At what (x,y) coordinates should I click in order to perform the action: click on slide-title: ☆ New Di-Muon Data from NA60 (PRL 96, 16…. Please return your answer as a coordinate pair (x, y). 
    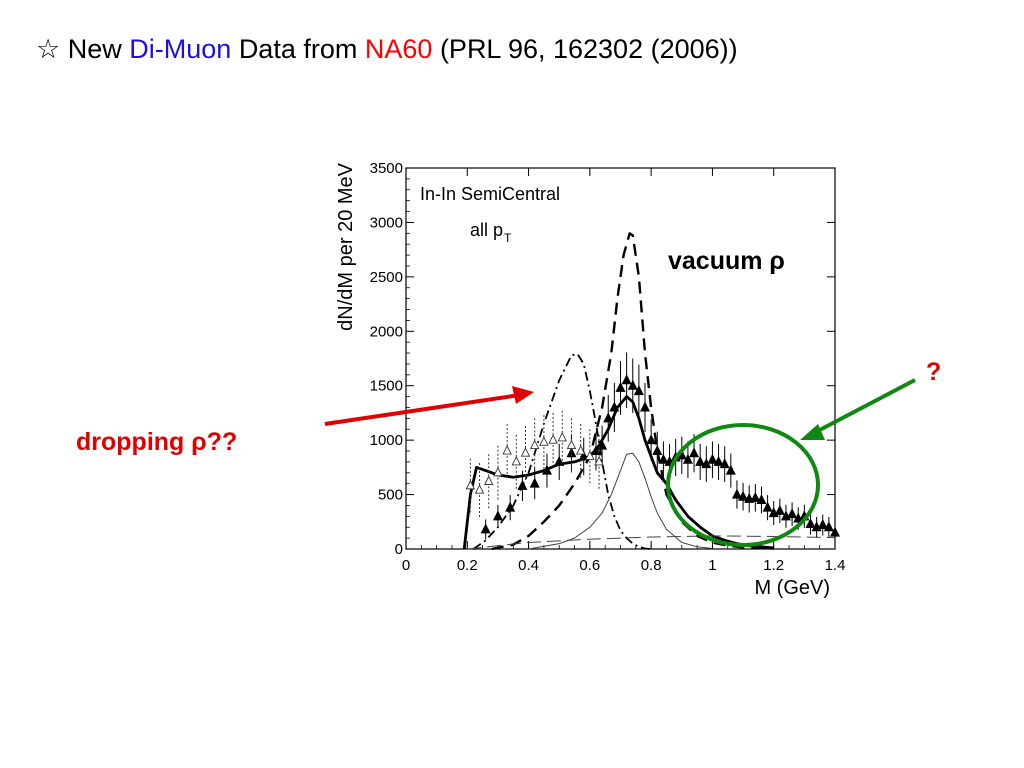
    Looking at the image, I should click on (387, 49).